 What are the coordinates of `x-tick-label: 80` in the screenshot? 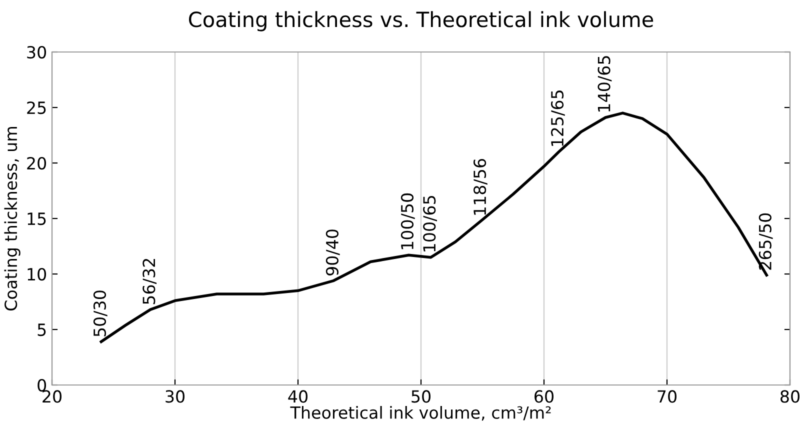 It's located at (790, 396).